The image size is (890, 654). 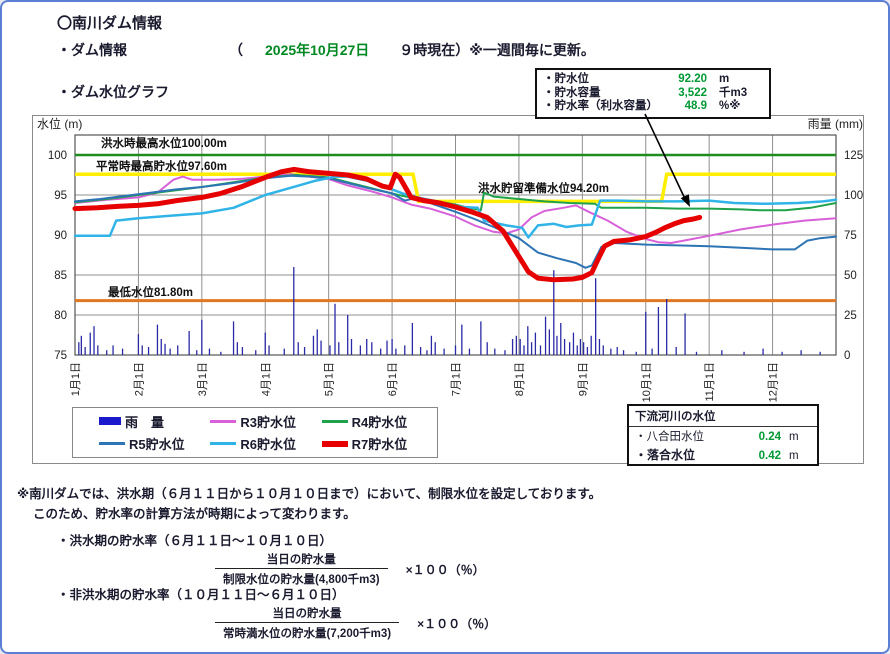 I want to click on legend-label: R5貯水位, so click(x=157, y=445).